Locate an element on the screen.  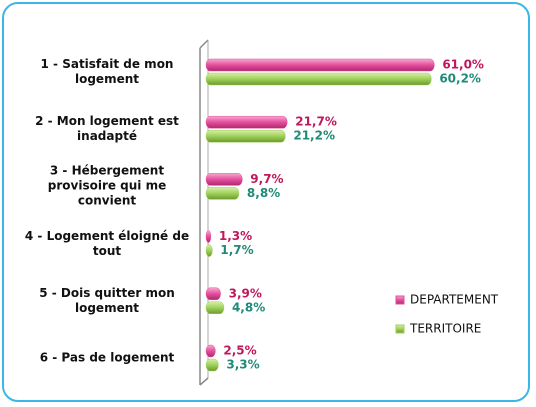
value-label: 4,8% is located at coordinates (248, 307).